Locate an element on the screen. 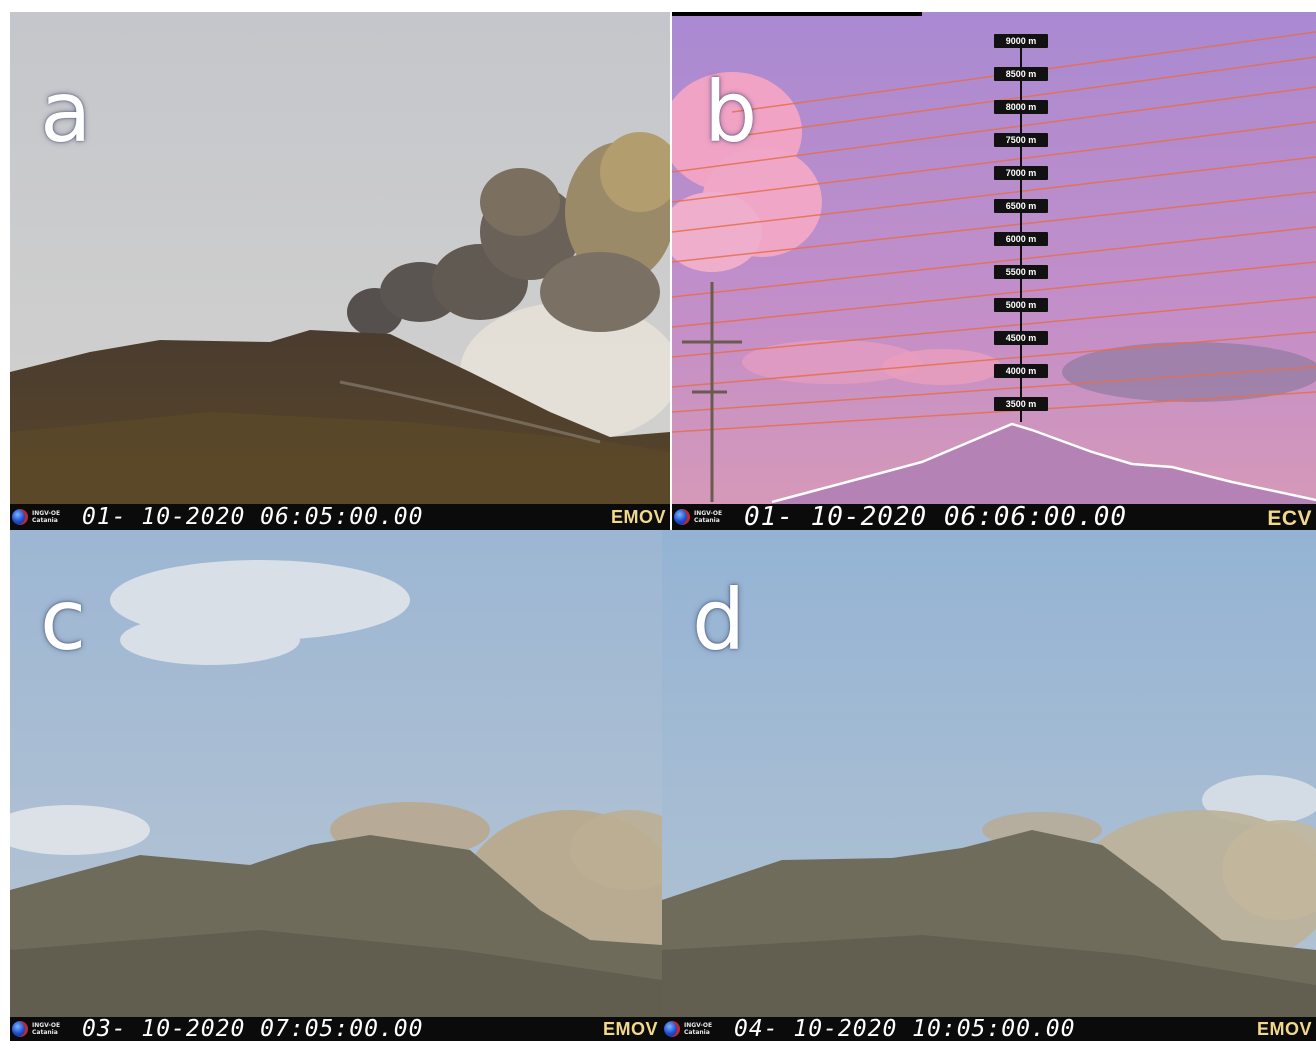 The height and width of the screenshot is (1041, 1316). ash-plume-a is located at coordinates (508, 234).